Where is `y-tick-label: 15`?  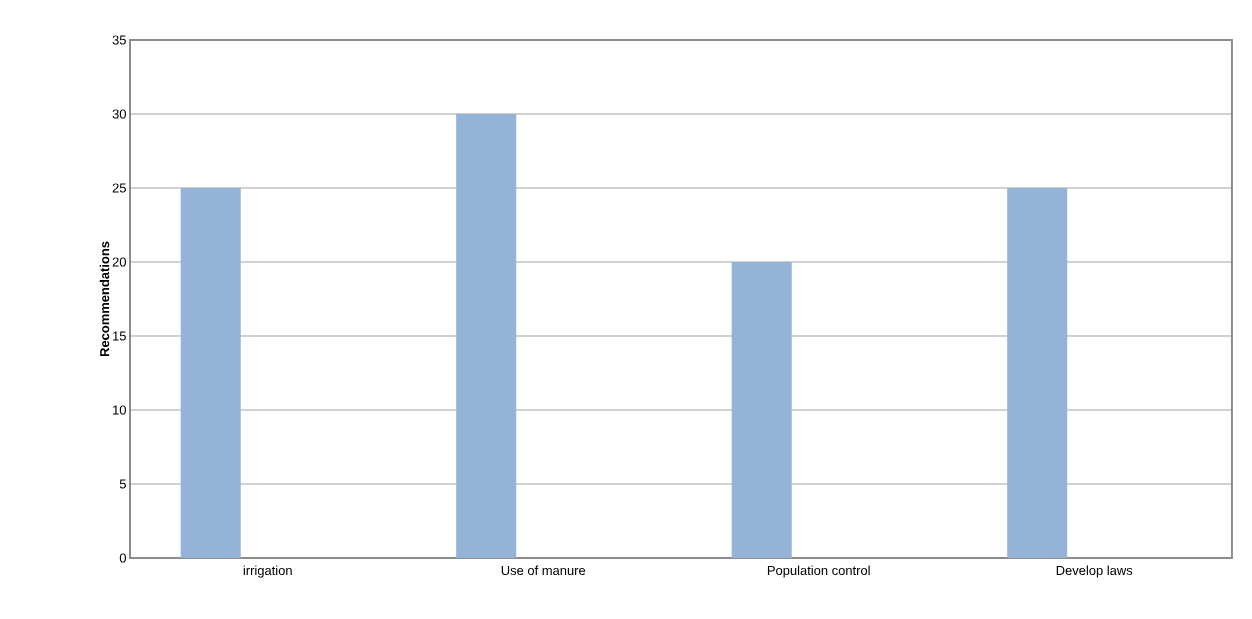 y-tick-label: 15 is located at coordinates (119, 336).